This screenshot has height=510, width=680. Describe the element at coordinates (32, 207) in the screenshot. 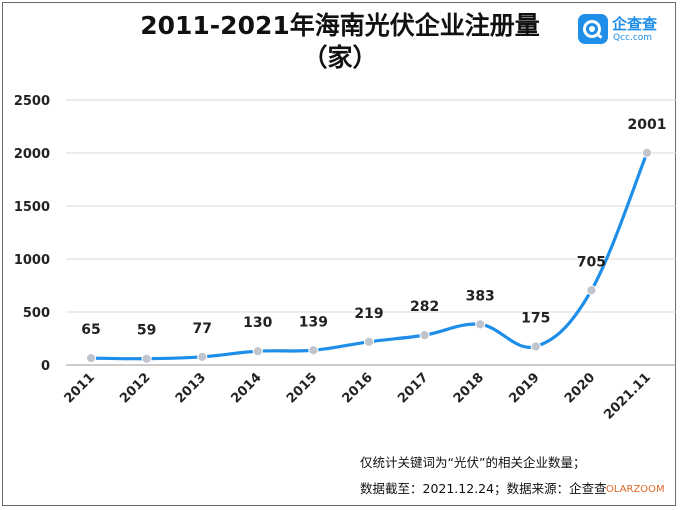

I see `y-tick-label: 1500` at that location.